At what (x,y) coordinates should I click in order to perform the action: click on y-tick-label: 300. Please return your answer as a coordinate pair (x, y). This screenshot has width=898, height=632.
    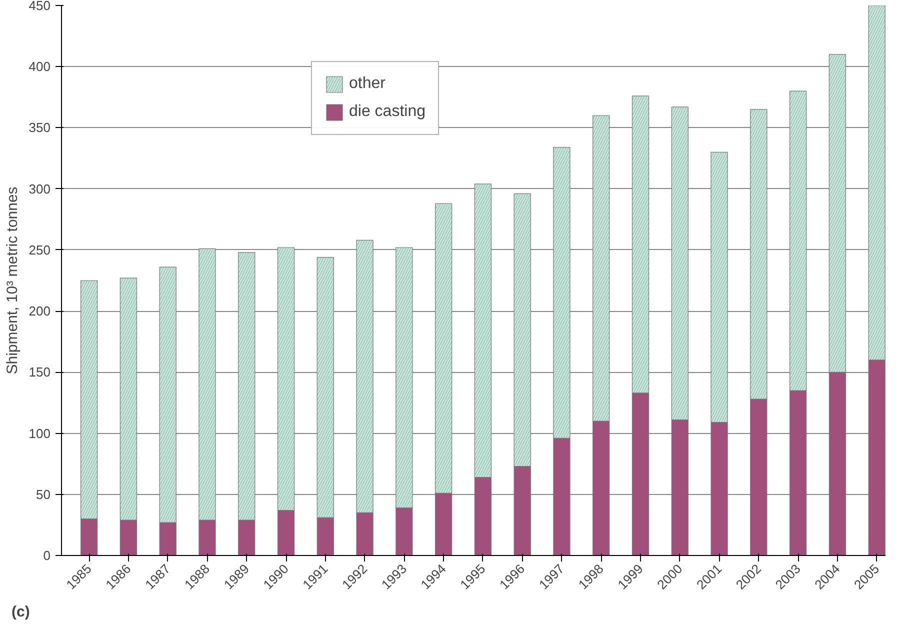
    Looking at the image, I should click on (39, 188).